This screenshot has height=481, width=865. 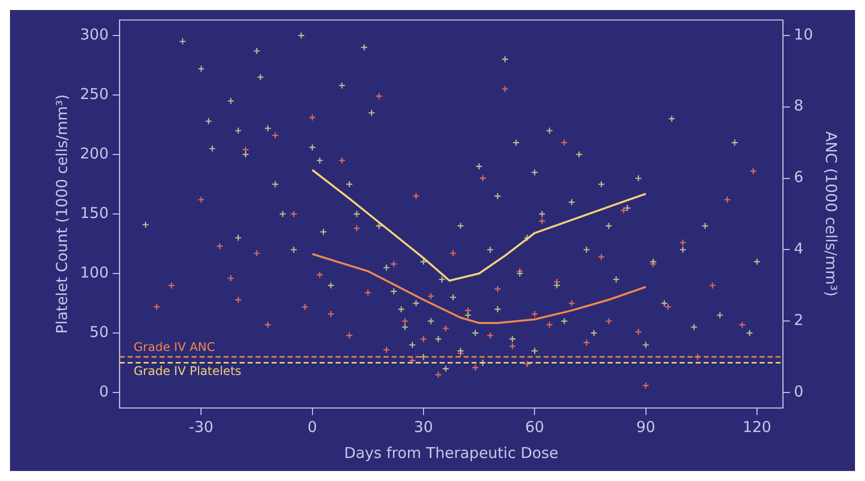 What do you see at coordinates (799, 177) in the screenshot?
I see `y2-tick-label: 6` at bounding box center [799, 177].